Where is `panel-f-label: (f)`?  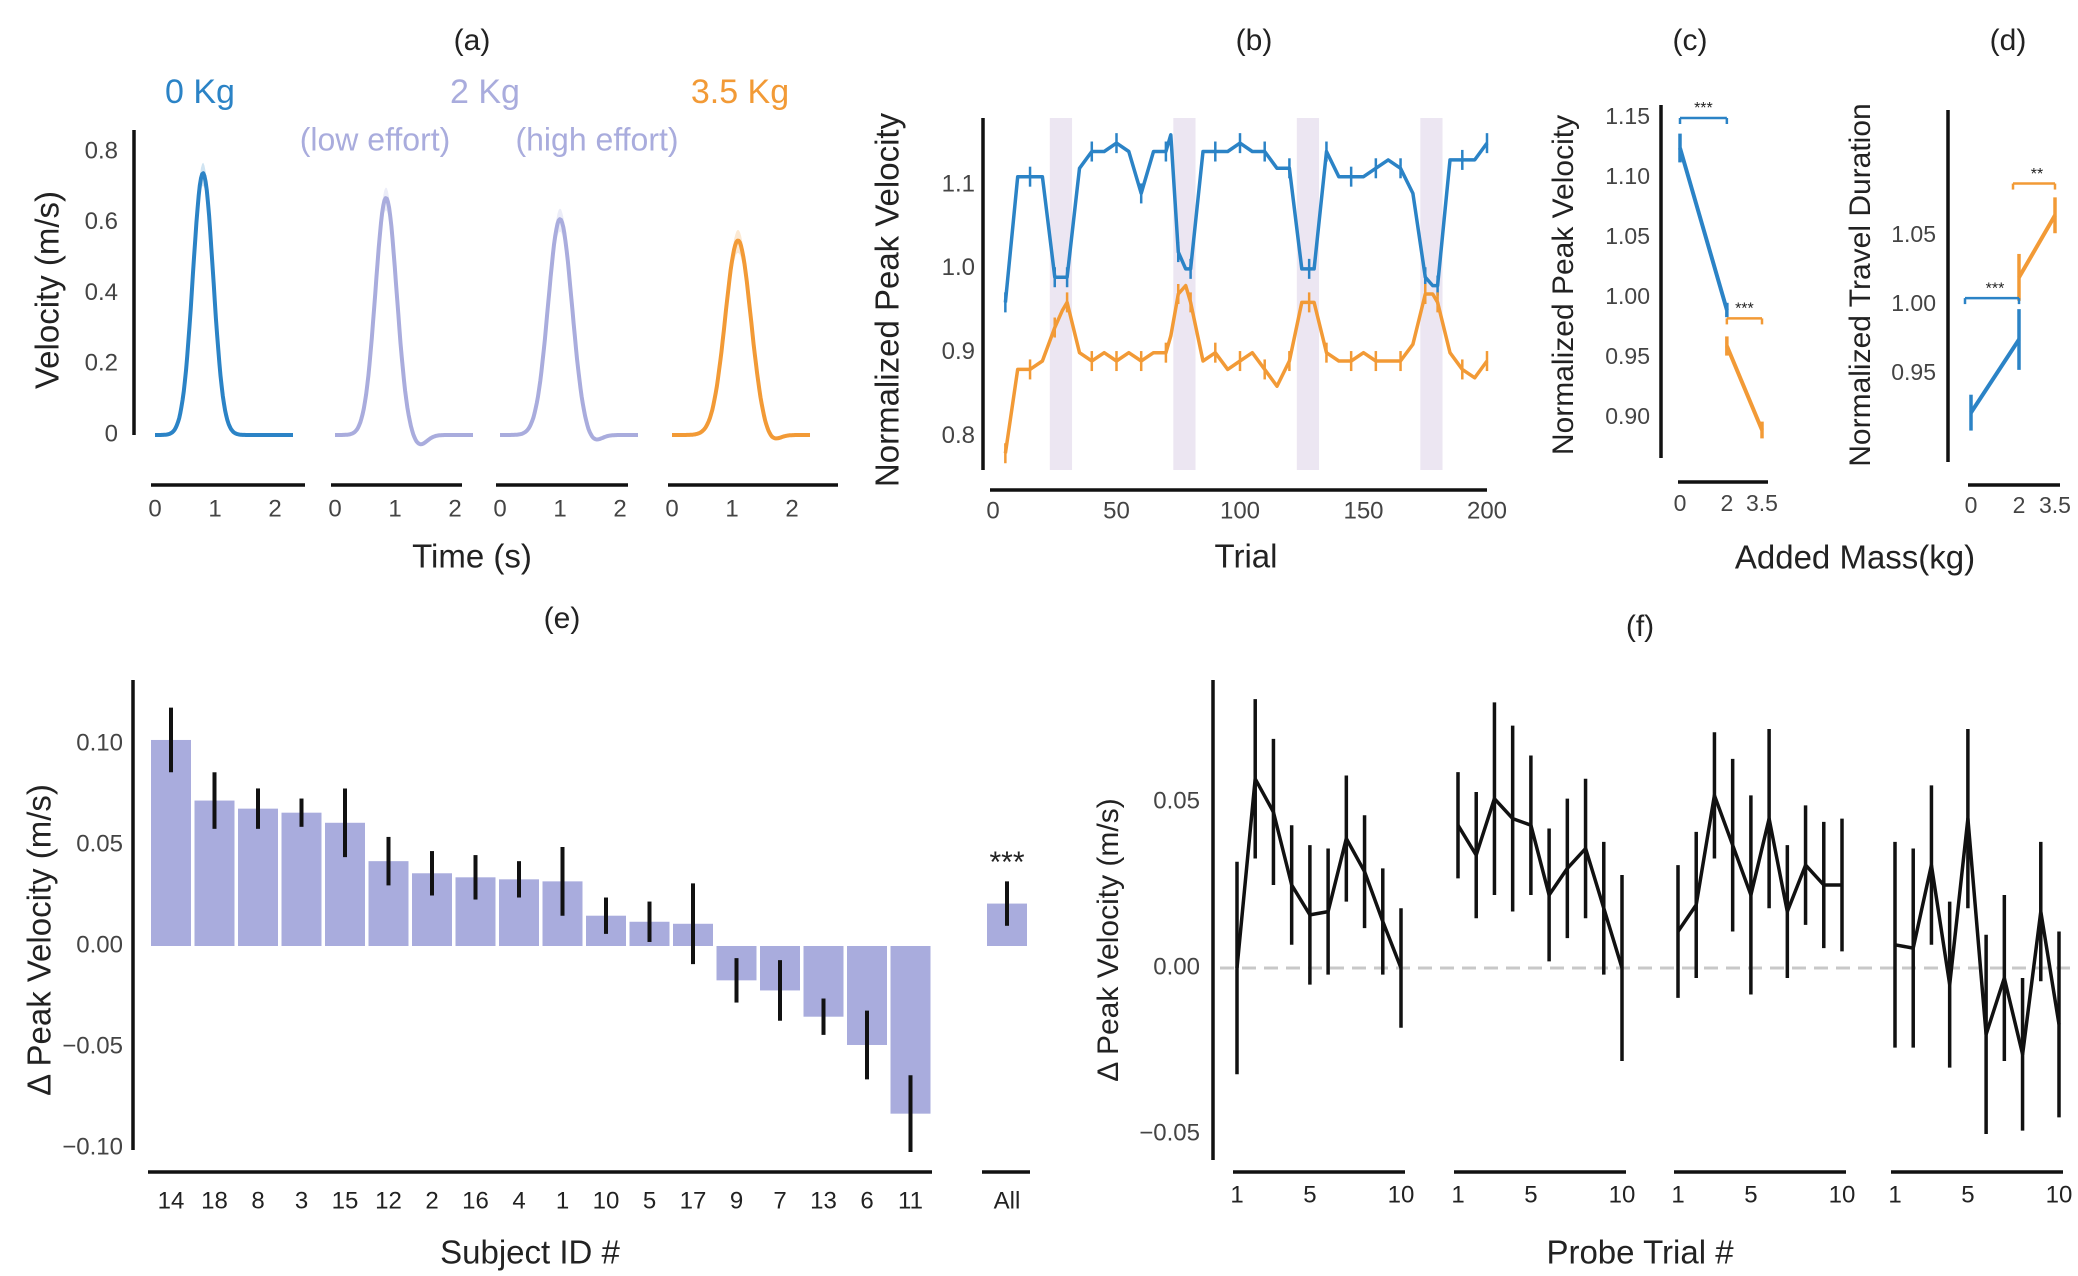 panel-f-label: (f) is located at coordinates (1640, 626).